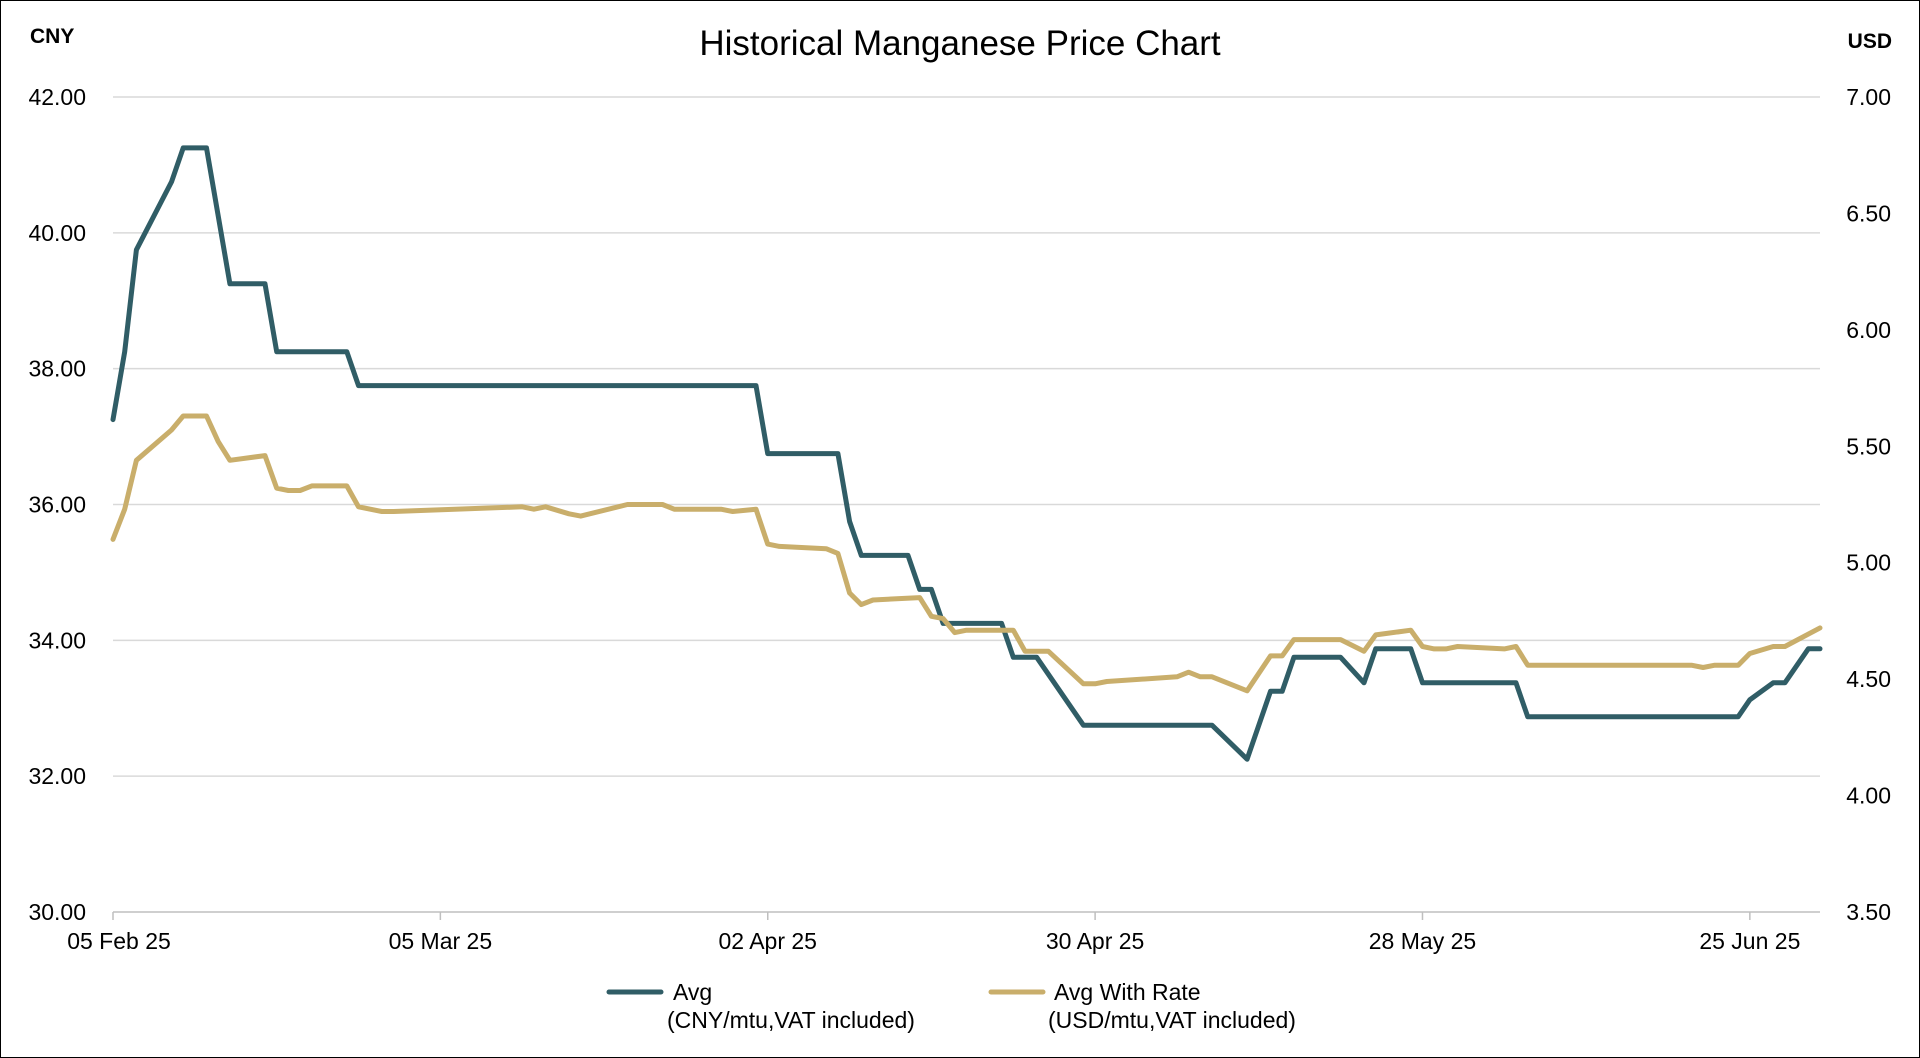  I want to click on right-y-axis: 3.50 4.00 4.50 5.00 5.50 6.00 6.50 7.00, so click(1868, 504).